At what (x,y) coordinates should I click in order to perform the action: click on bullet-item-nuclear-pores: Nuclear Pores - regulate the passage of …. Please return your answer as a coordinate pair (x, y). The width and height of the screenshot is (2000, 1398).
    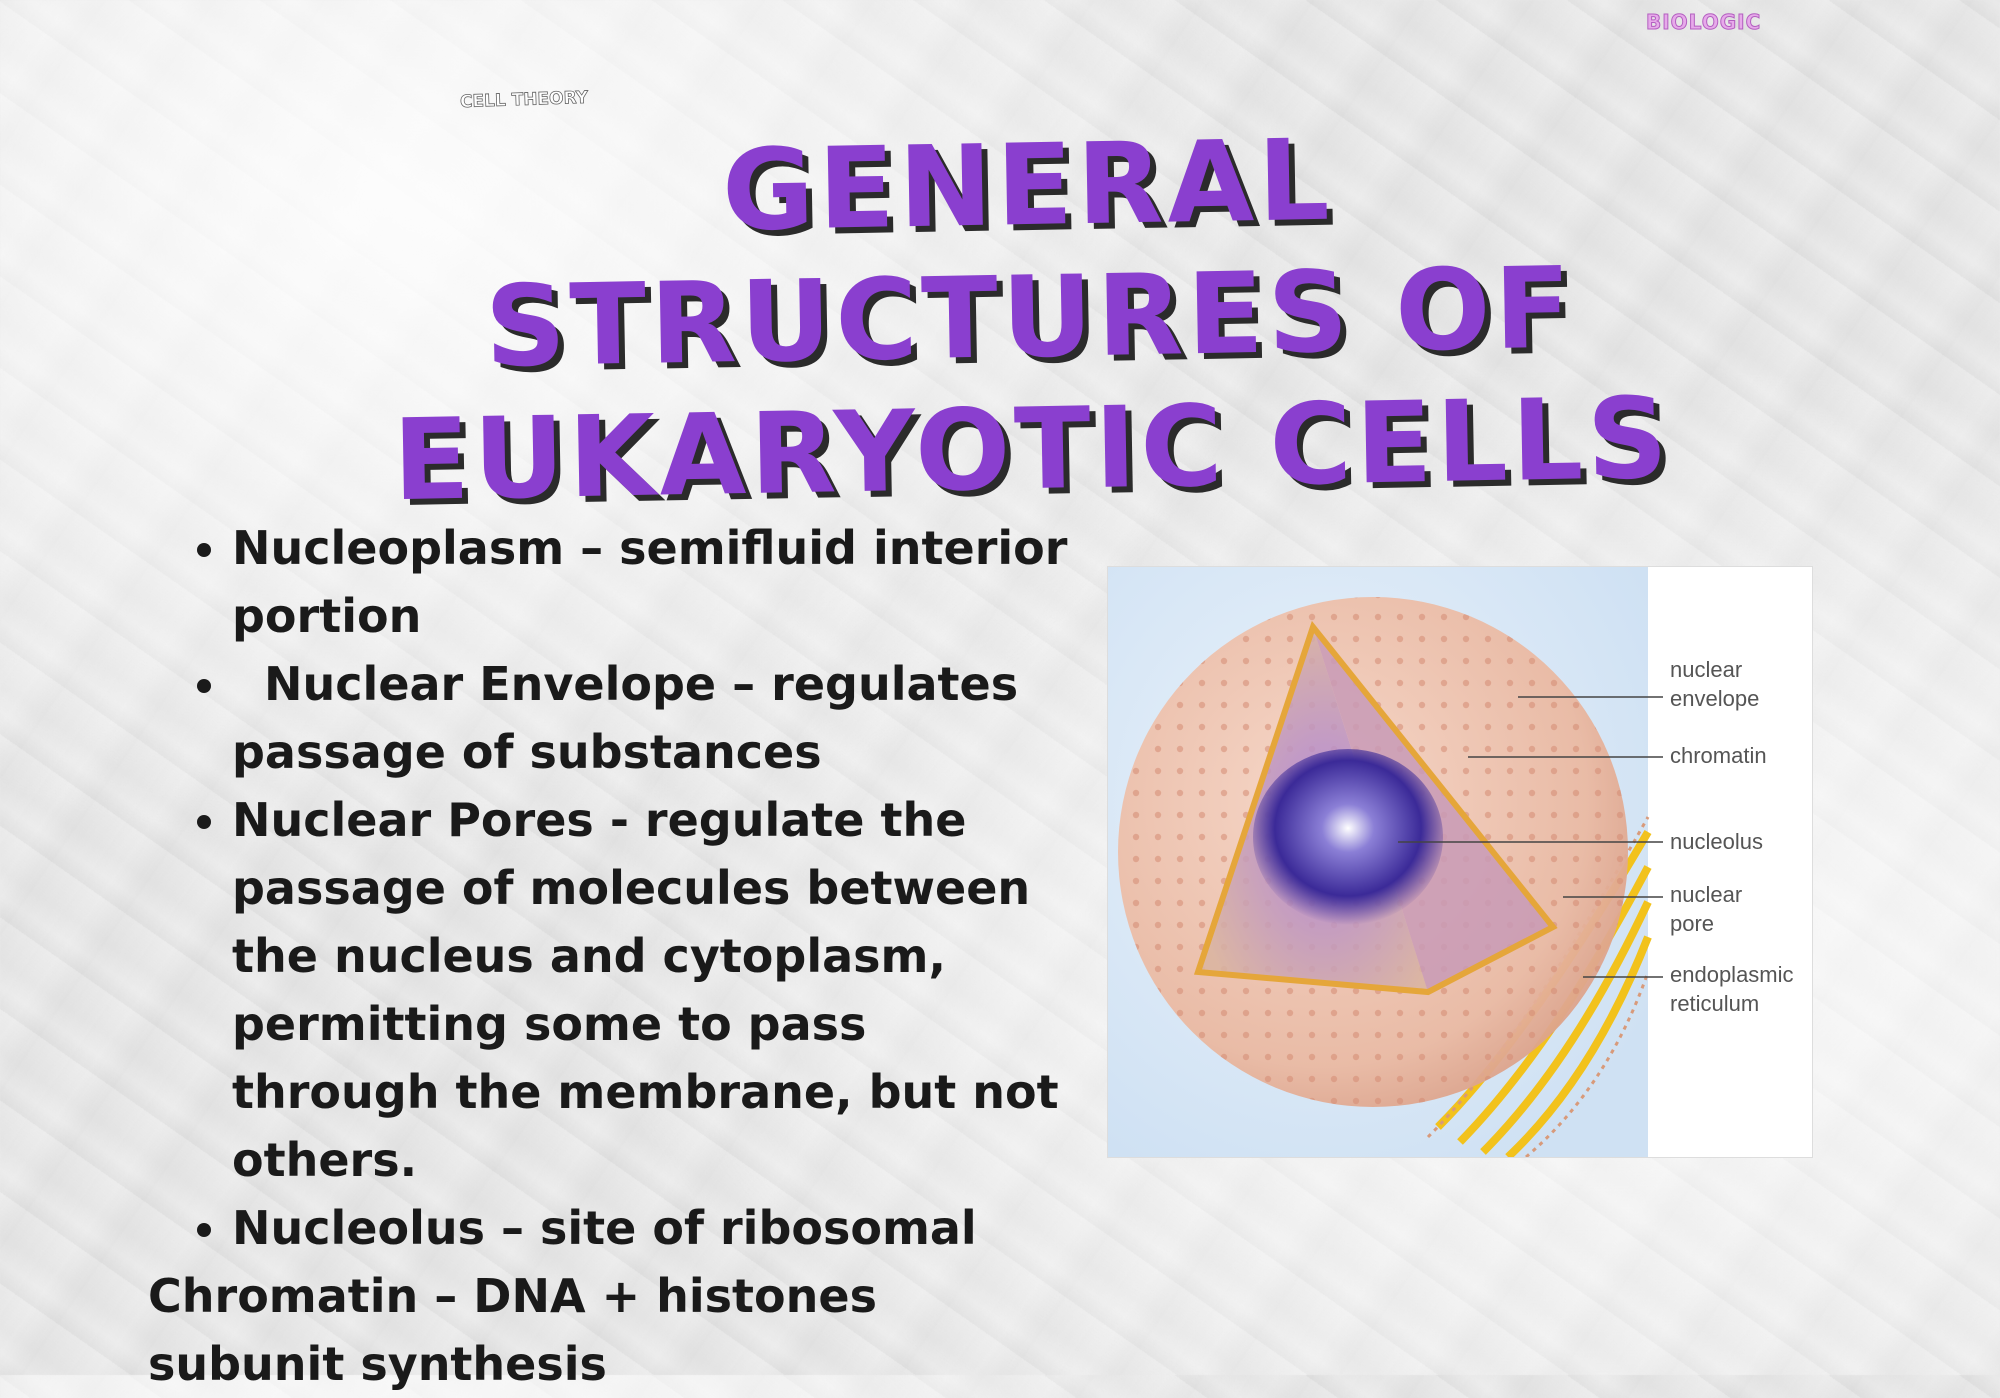
    Looking at the image, I should click on (660, 990).